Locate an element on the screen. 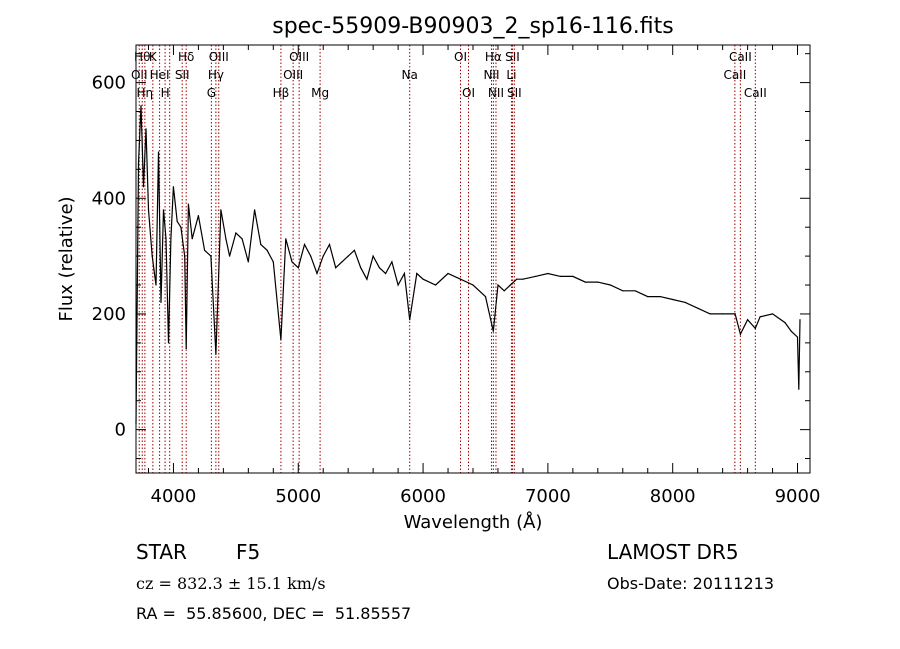 This screenshot has height=649, width=900. line-label-11: OIII is located at coordinates (219, 57).